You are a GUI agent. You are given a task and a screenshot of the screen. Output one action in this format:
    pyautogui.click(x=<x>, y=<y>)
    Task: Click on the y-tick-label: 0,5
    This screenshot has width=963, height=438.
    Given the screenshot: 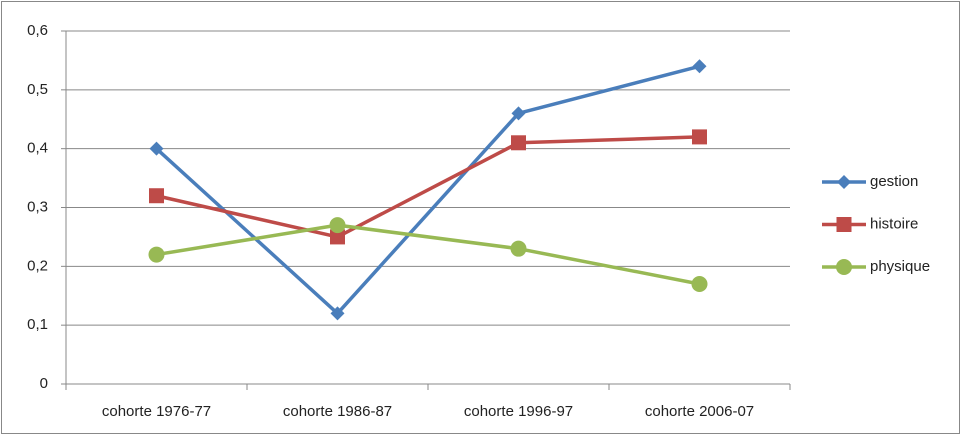 What is the action you would take?
    pyautogui.click(x=37, y=89)
    